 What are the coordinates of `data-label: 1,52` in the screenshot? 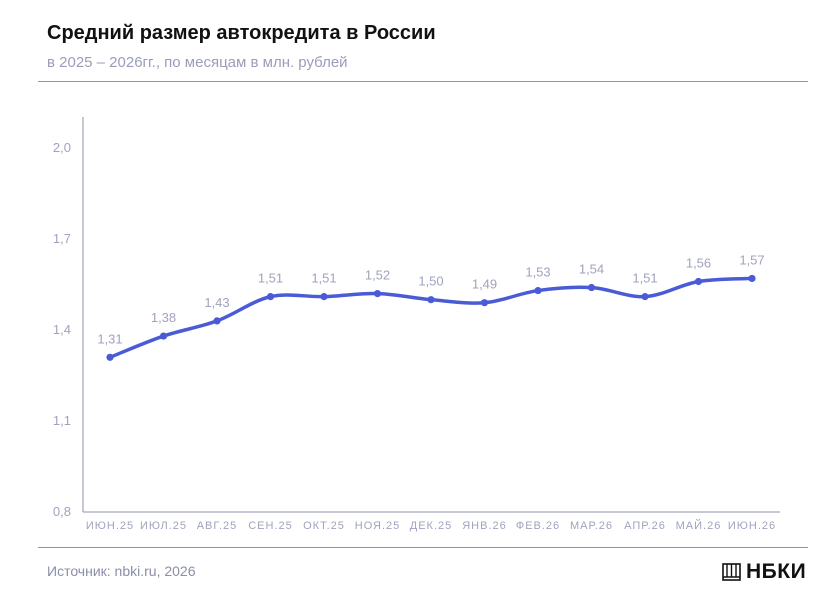 It's located at (377, 275).